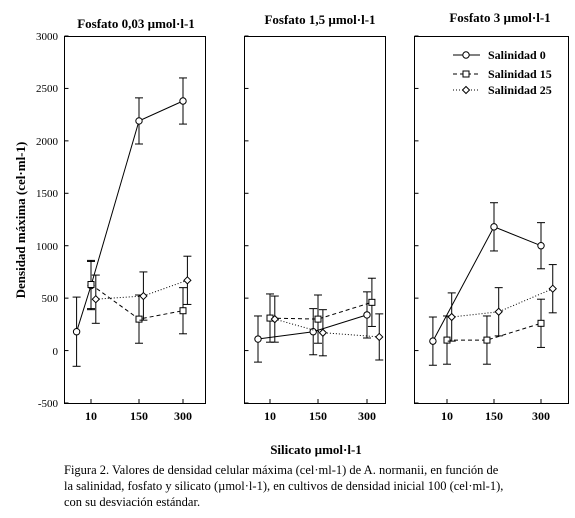  What do you see at coordinates (316, 449) in the screenshot?
I see `x-axis-label: Silicato µmol·l-1` at bounding box center [316, 449].